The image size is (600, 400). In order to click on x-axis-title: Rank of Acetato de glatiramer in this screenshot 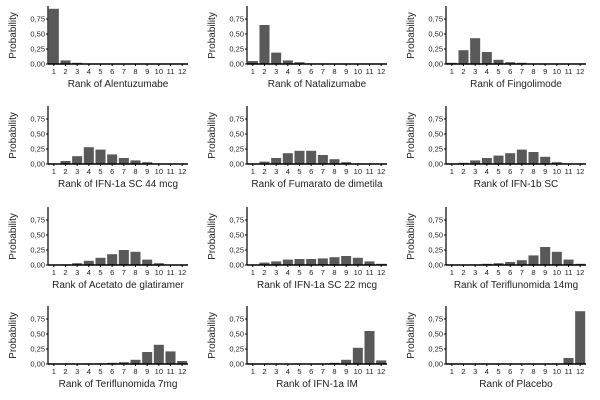, I will do `click(118, 285)`.